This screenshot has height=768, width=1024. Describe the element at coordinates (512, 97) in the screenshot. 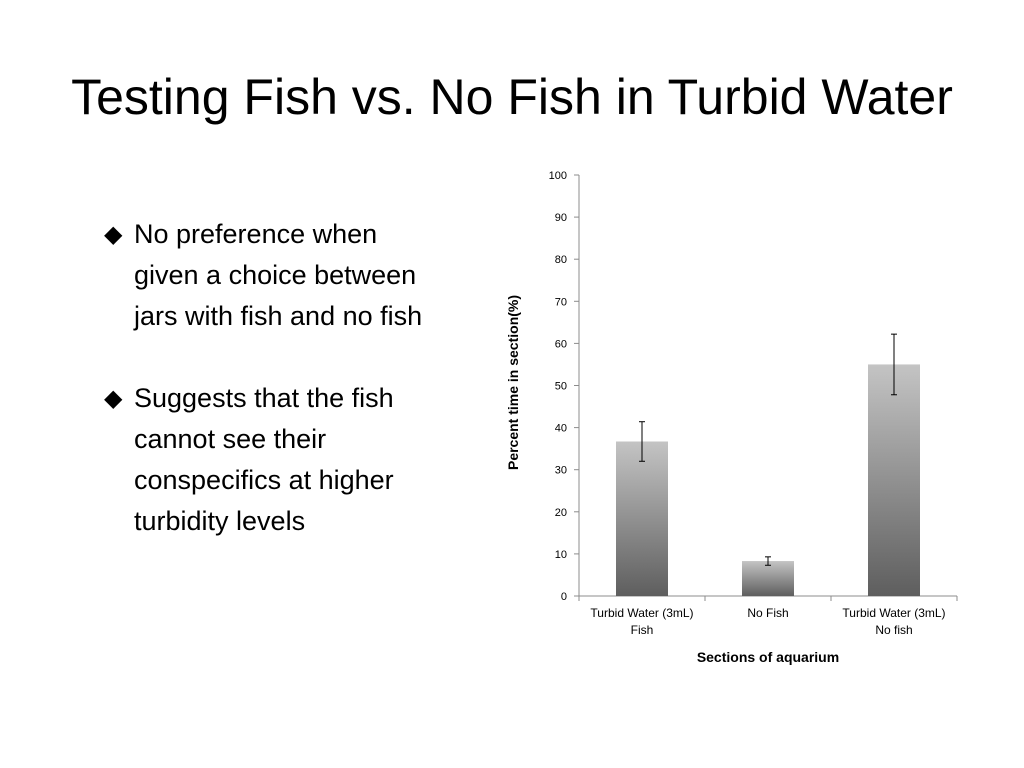

I see `slide-title: Testing Fish vs. No Fish in Turbid Water` at that location.